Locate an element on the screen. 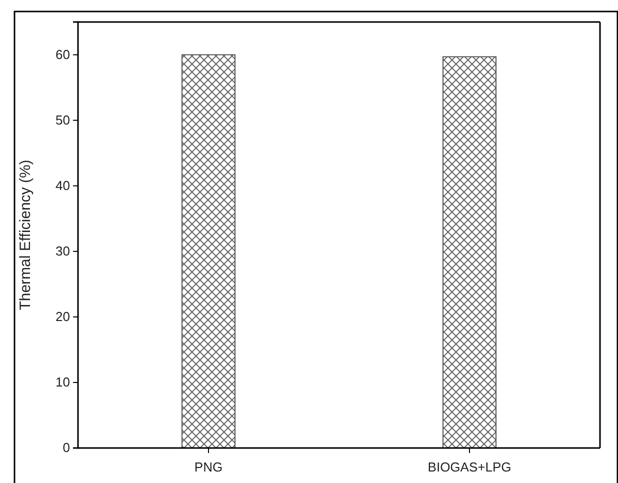 The image size is (618, 483). x-tick-label: PNG is located at coordinates (208, 467).